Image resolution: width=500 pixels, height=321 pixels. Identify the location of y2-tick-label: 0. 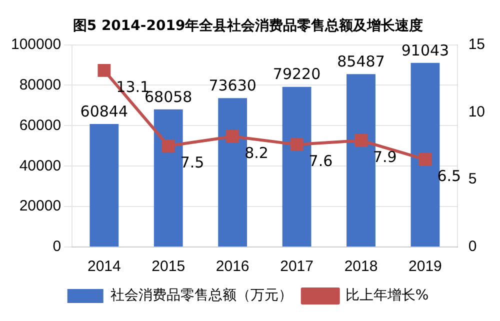
(472, 247).